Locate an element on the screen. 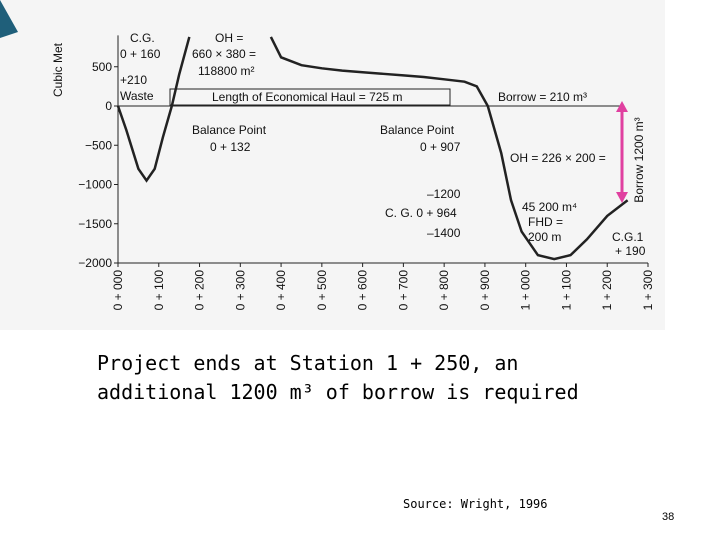 The height and width of the screenshot is (540, 720). annotation: C.G.1 is located at coordinates (628, 237).